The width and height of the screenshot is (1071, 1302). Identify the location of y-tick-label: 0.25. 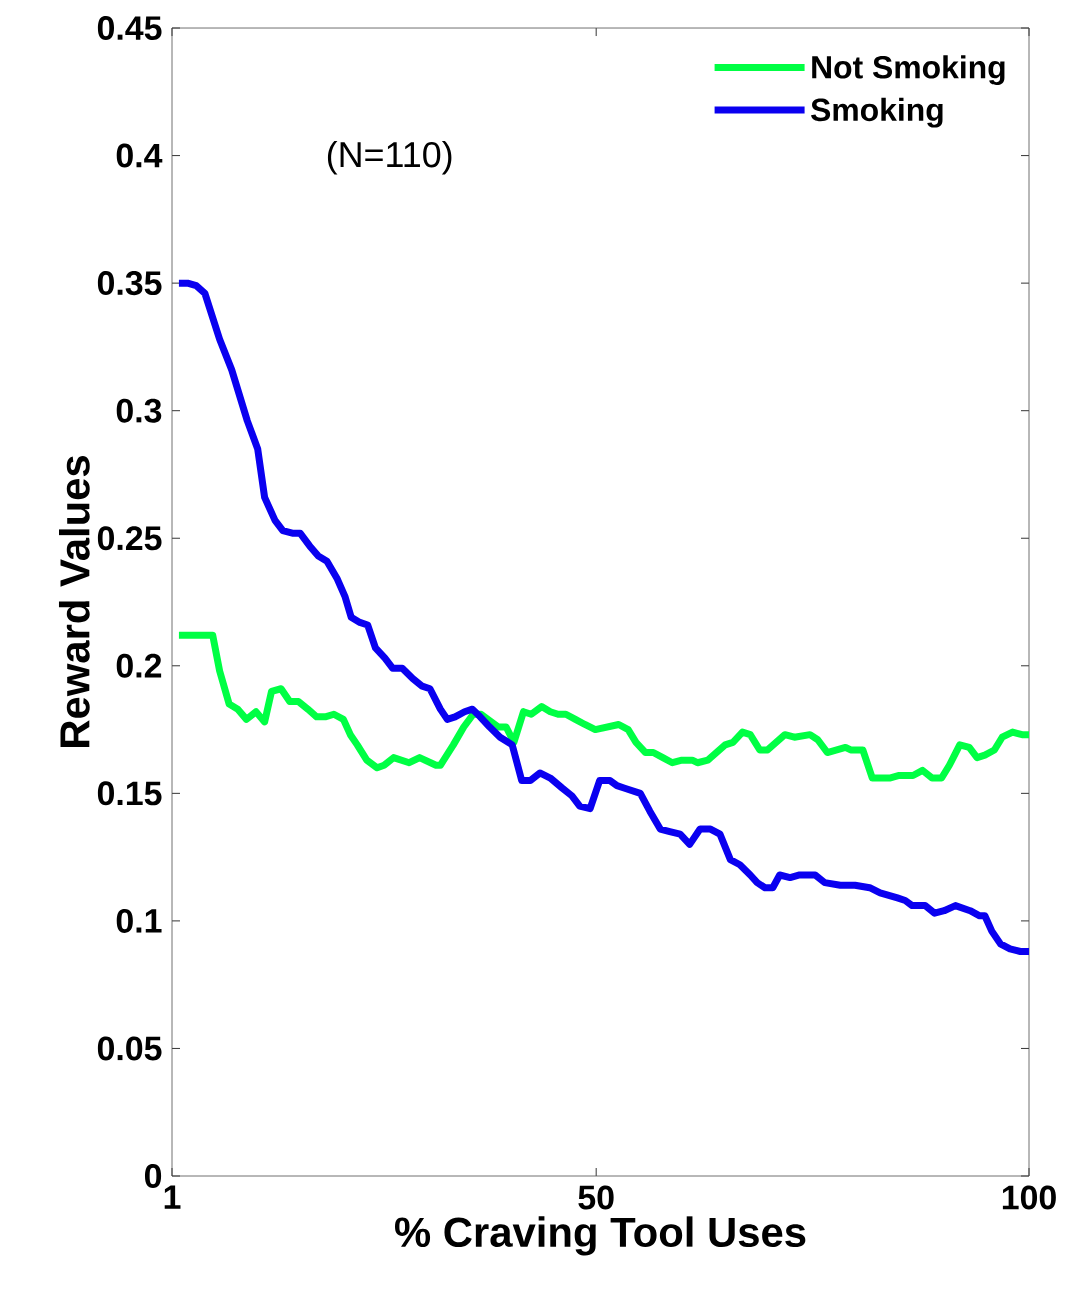
(129, 538).